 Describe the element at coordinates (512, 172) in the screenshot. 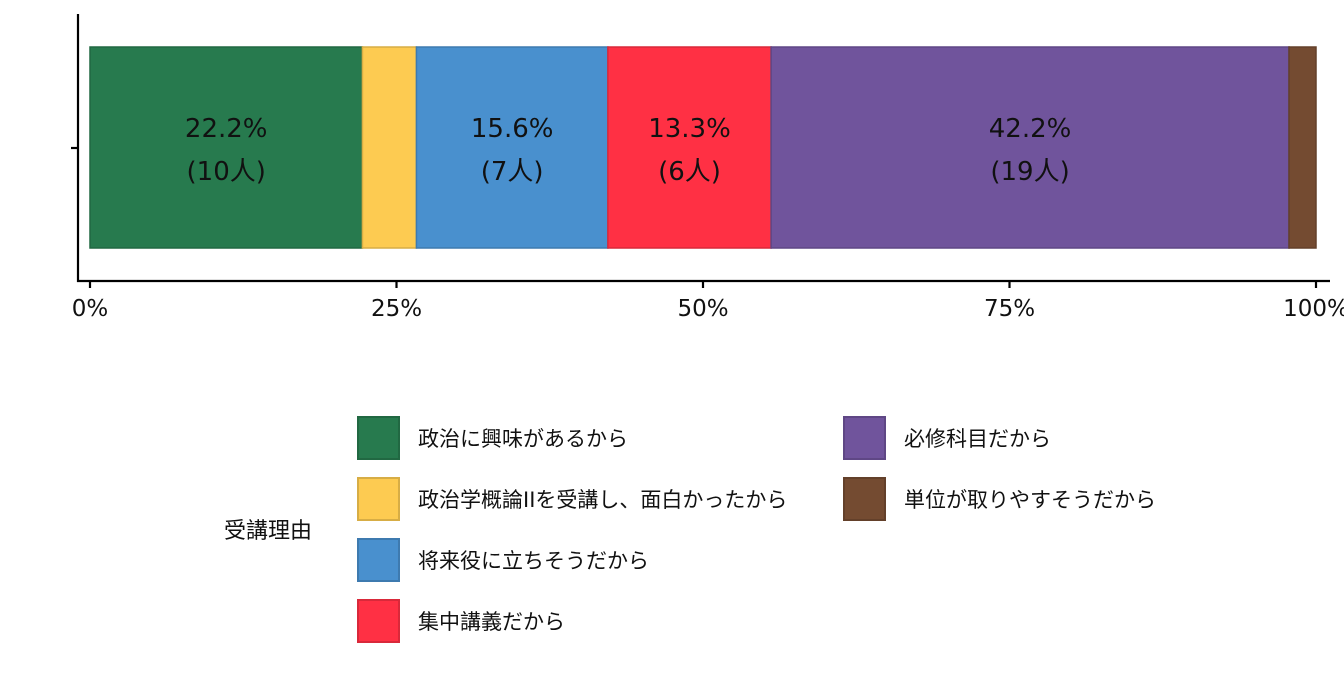

I see `data-label: (7人)` at that location.